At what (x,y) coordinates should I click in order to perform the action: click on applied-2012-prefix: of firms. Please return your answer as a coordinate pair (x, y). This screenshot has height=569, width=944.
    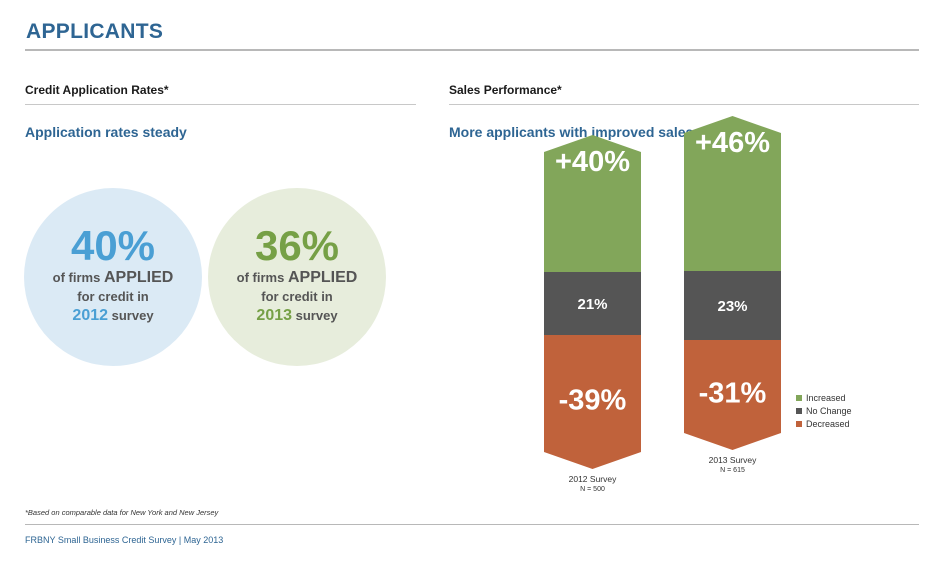
    Looking at the image, I should click on (78, 277).